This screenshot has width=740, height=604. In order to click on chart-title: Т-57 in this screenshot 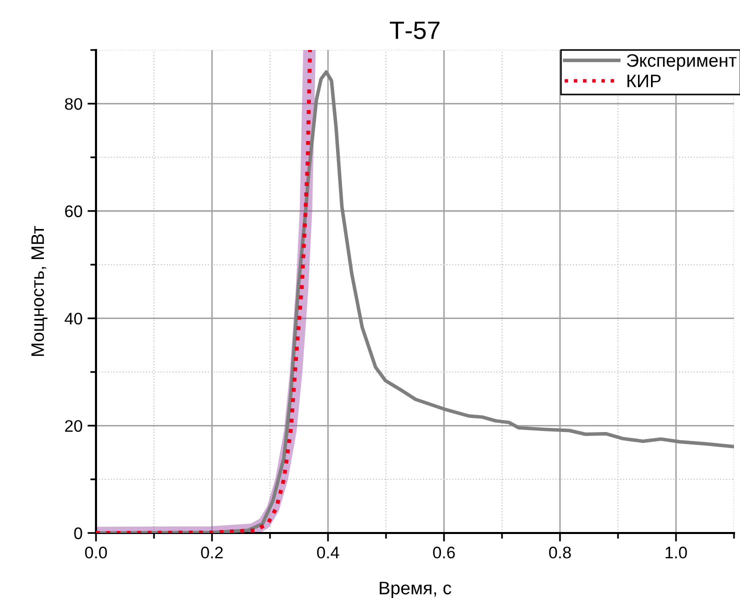, I will do `click(415, 31)`.